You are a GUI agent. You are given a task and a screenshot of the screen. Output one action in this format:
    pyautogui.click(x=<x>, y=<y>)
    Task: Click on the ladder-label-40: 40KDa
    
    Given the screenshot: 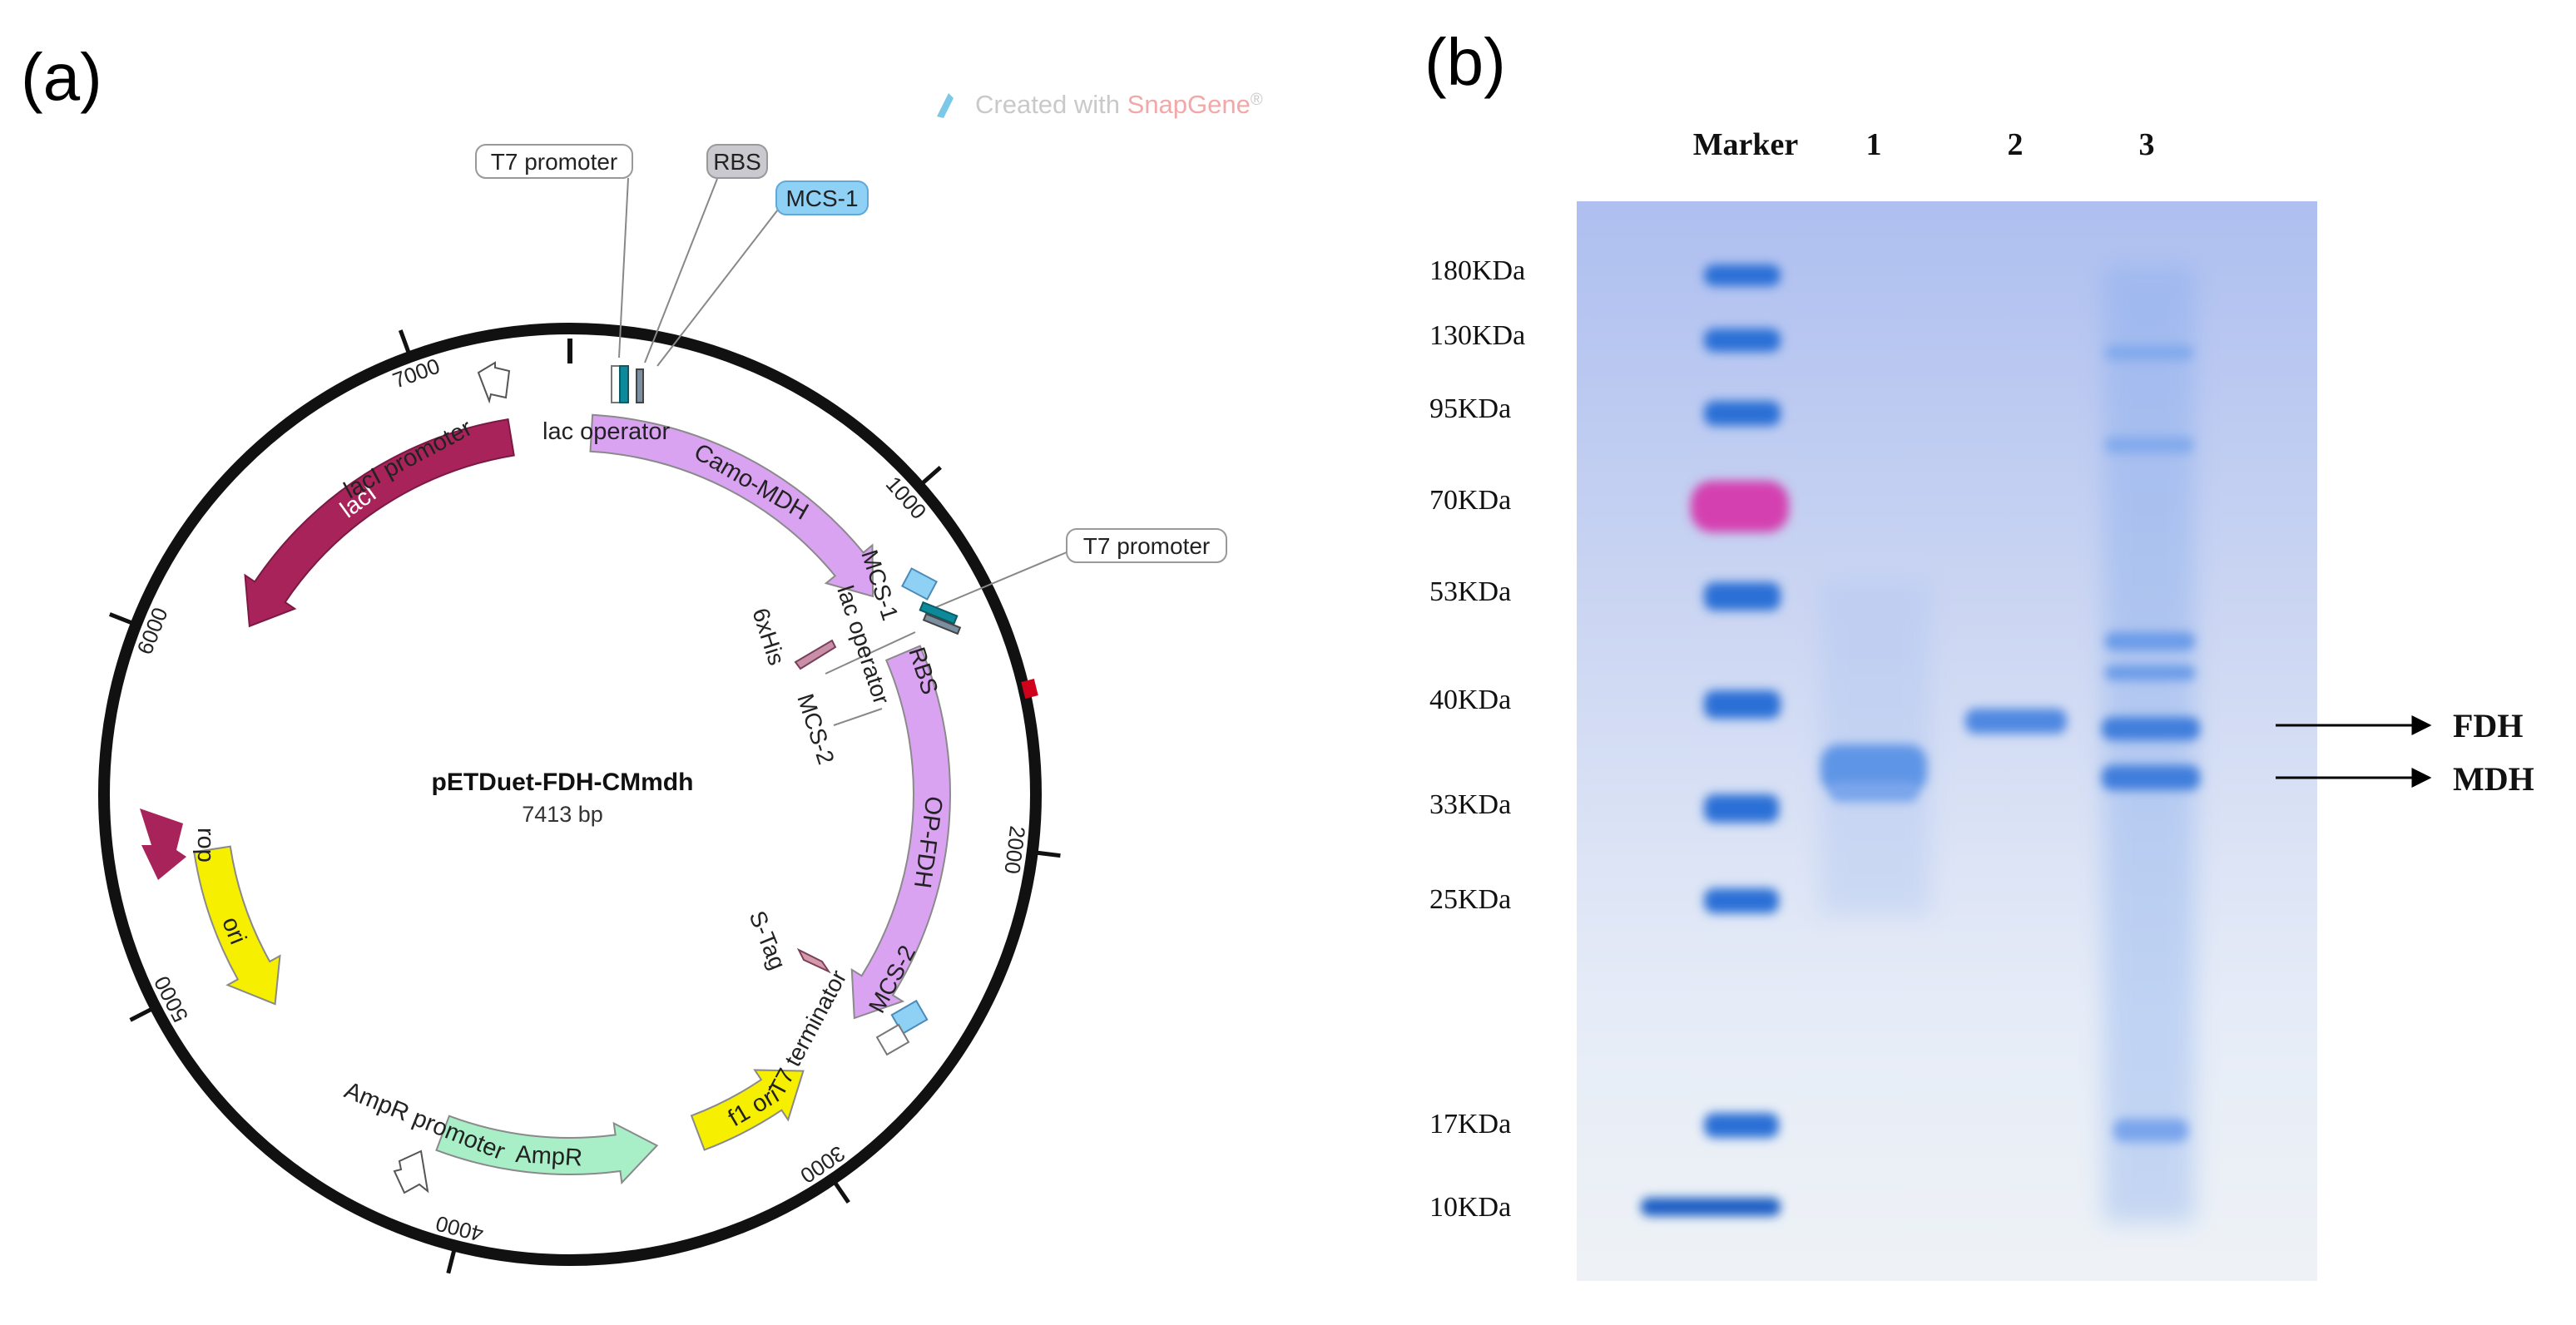 What is the action you would take?
    pyautogui.click(x=1470, y=700)
    